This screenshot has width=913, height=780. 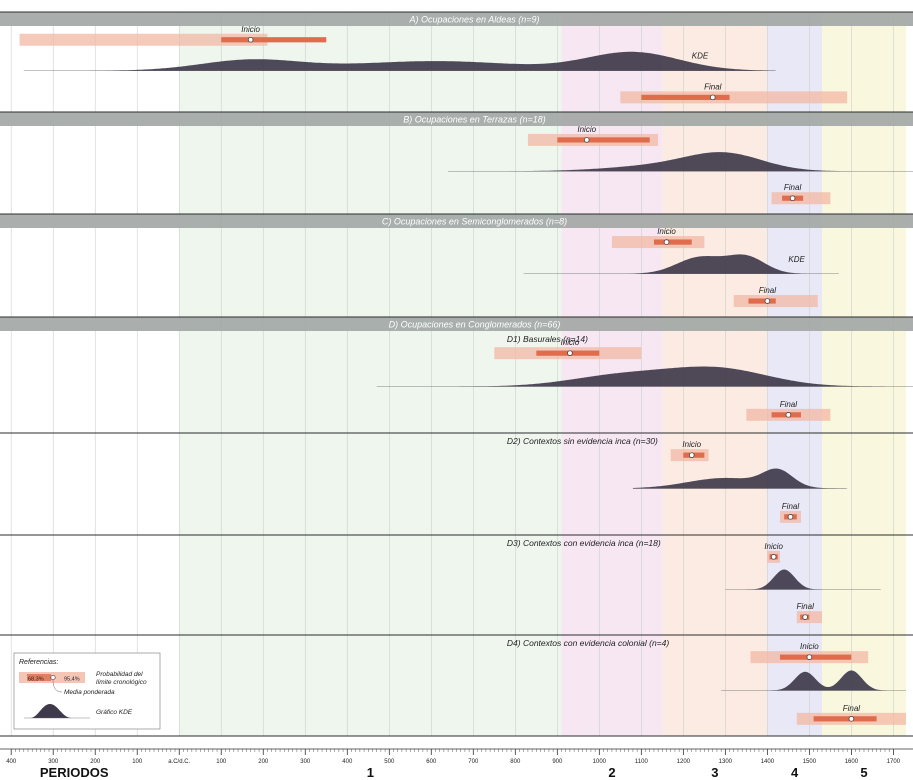 What do you see at coordinates (51, 711) in the screenshot?
I see `legend-kde-glyph` at bounding box center [51, 711].